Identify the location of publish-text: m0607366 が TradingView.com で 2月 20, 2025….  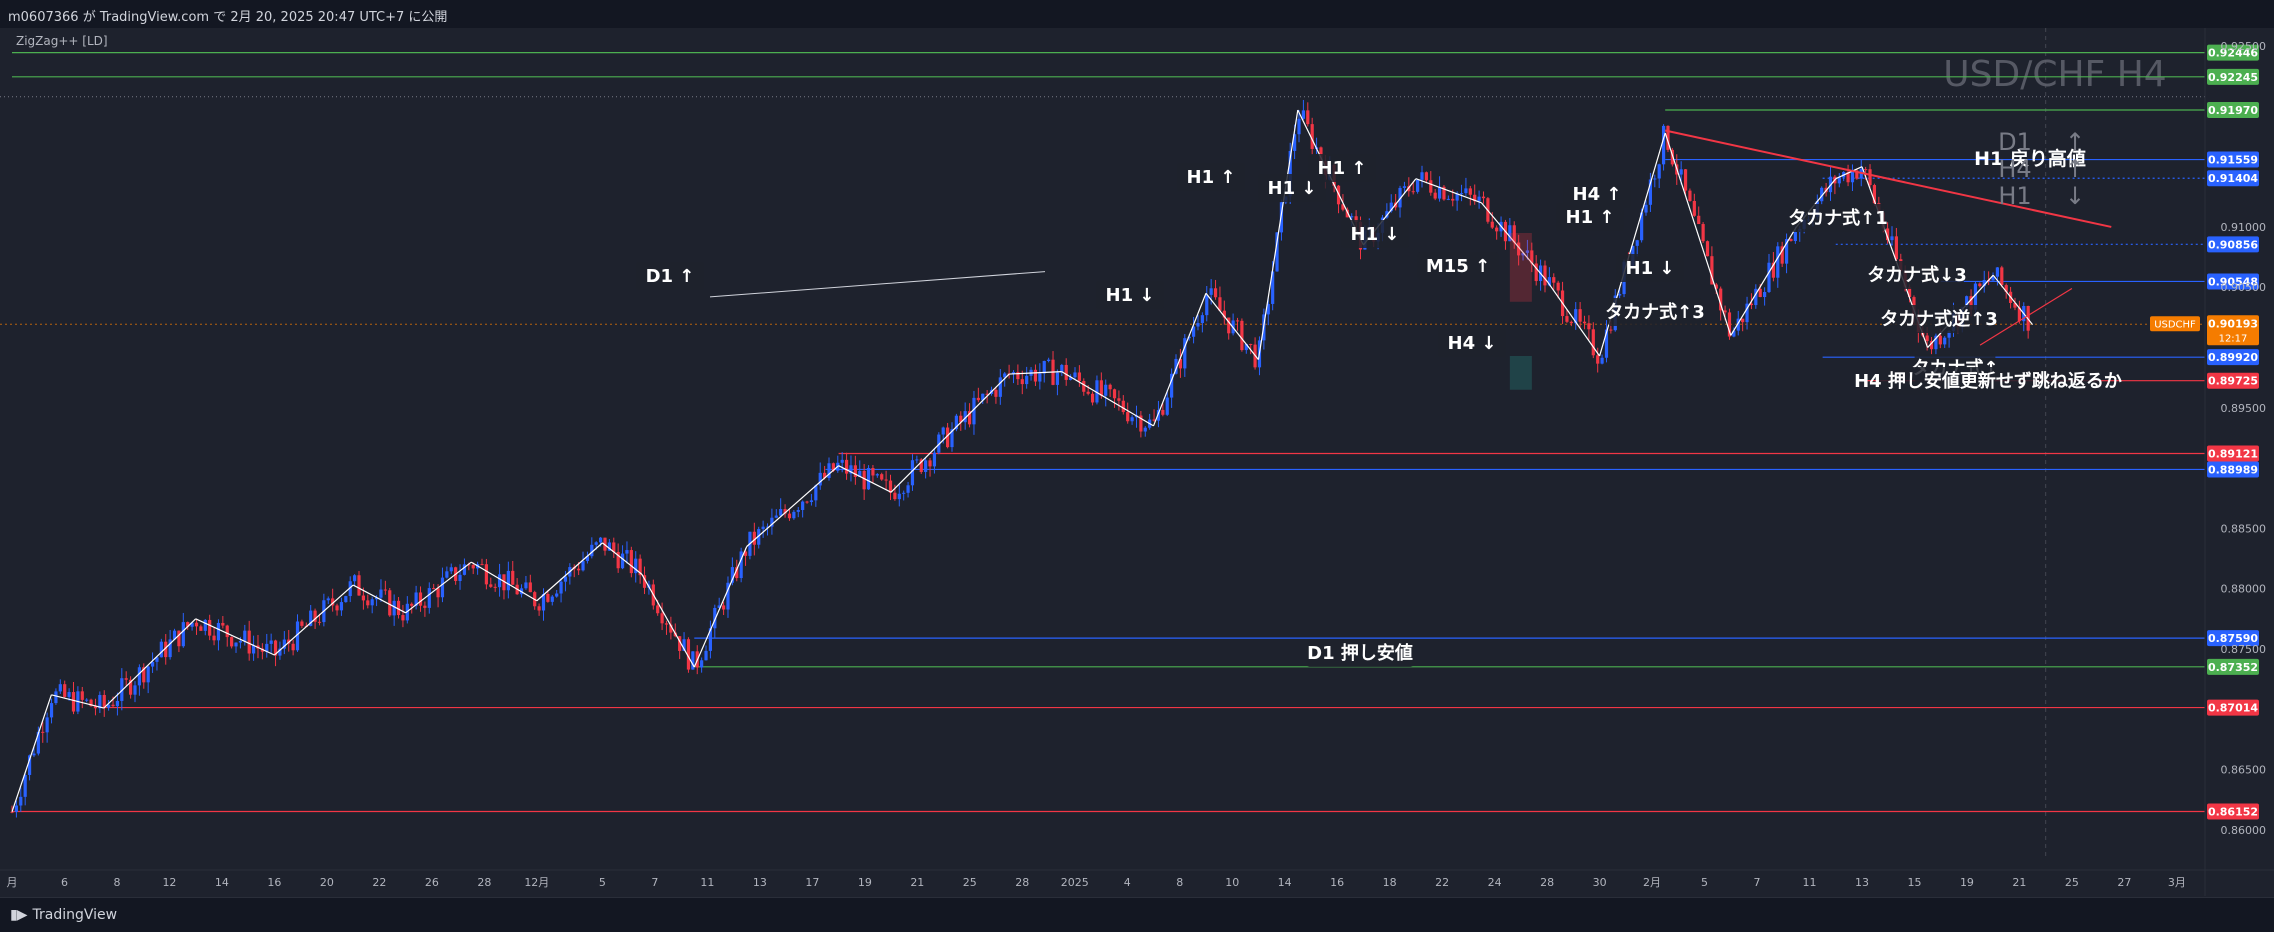
(228, 17).